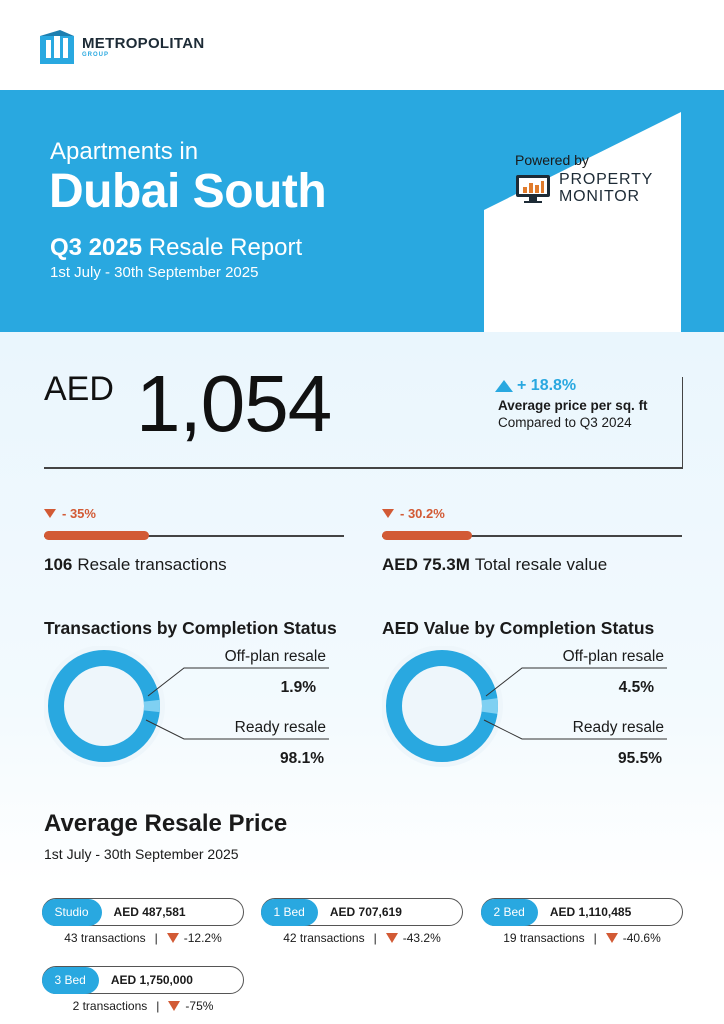  I want to click on price-pill: 1 Bed AED 707,619, so click(361, 912).